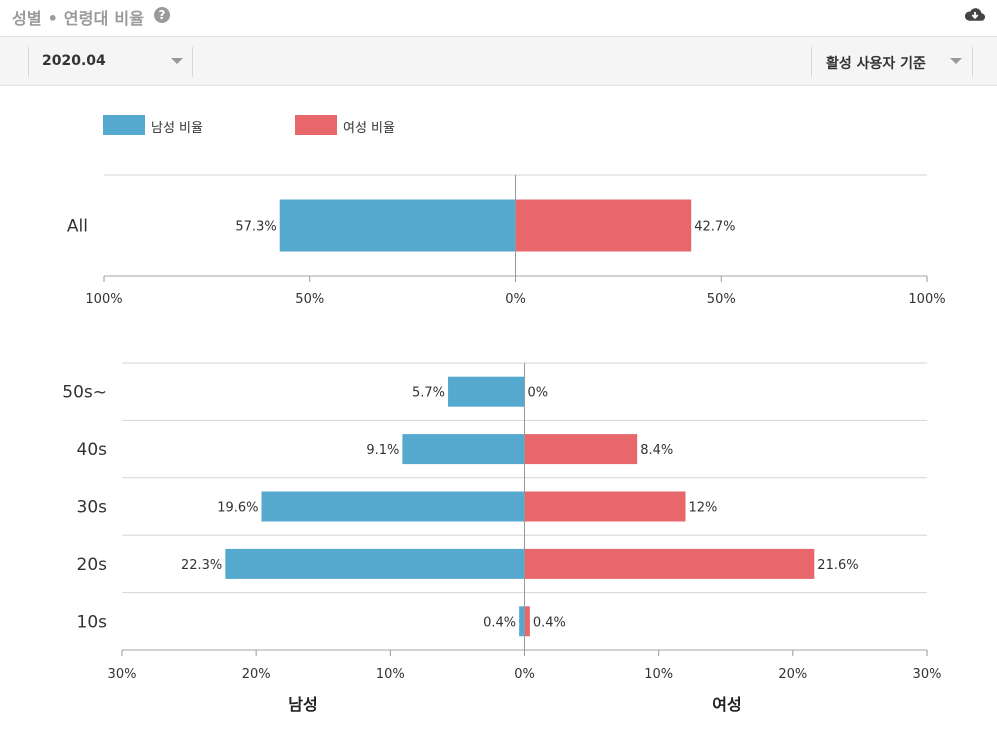 This screenshot has height=732, width=997. What do you see at coordinates (975, 15) in the screenshot?
I see `cloud-download-icon` at bounding box center [975, 15].